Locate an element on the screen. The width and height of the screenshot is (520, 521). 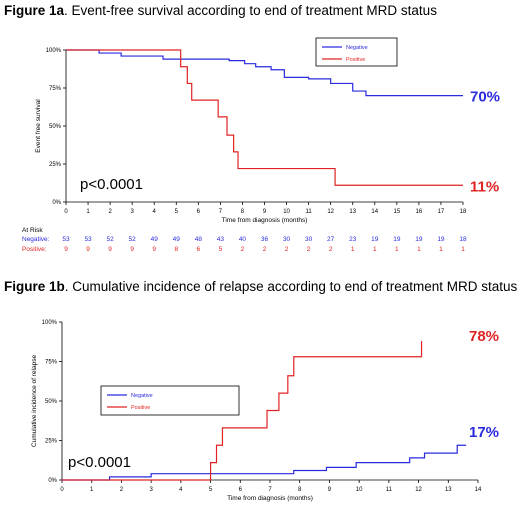
at-risk-value: 6 is located at coordinates (199, 249).